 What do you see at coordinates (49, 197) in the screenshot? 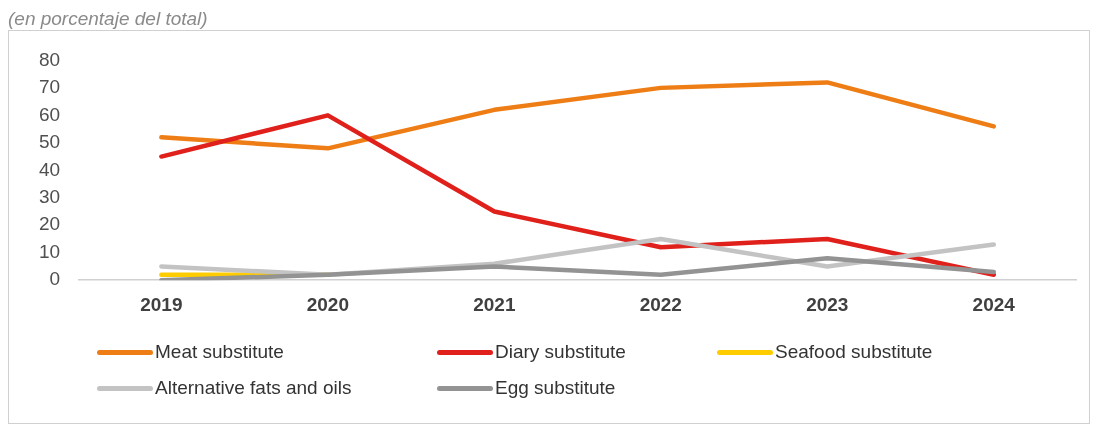
I see `y-tick-label: 30` at bounding box center [49, 197].